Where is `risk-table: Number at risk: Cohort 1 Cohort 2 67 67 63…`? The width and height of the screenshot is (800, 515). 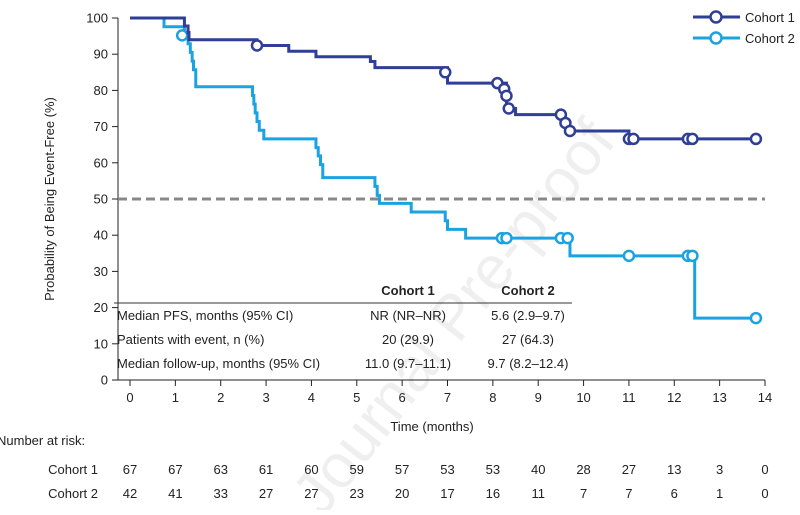
risk-table: Number at risk: Cohort 1 Cohort 2 67 67 63… is located at coordinates (384, 467).